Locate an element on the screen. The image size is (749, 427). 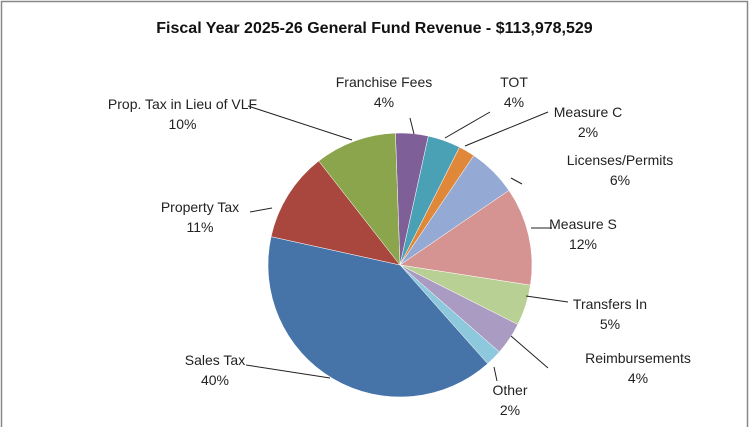
slice-value: 12% is located at coordinates (583, 244).